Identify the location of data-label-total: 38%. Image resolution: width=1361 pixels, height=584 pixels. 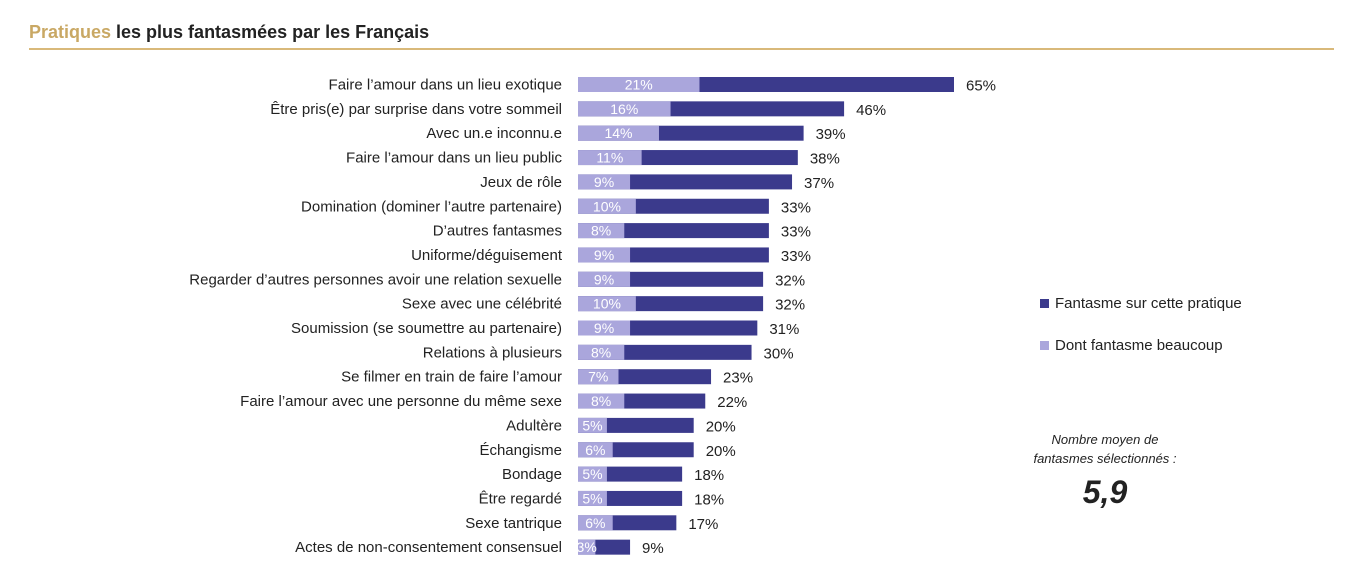
(825, 159).